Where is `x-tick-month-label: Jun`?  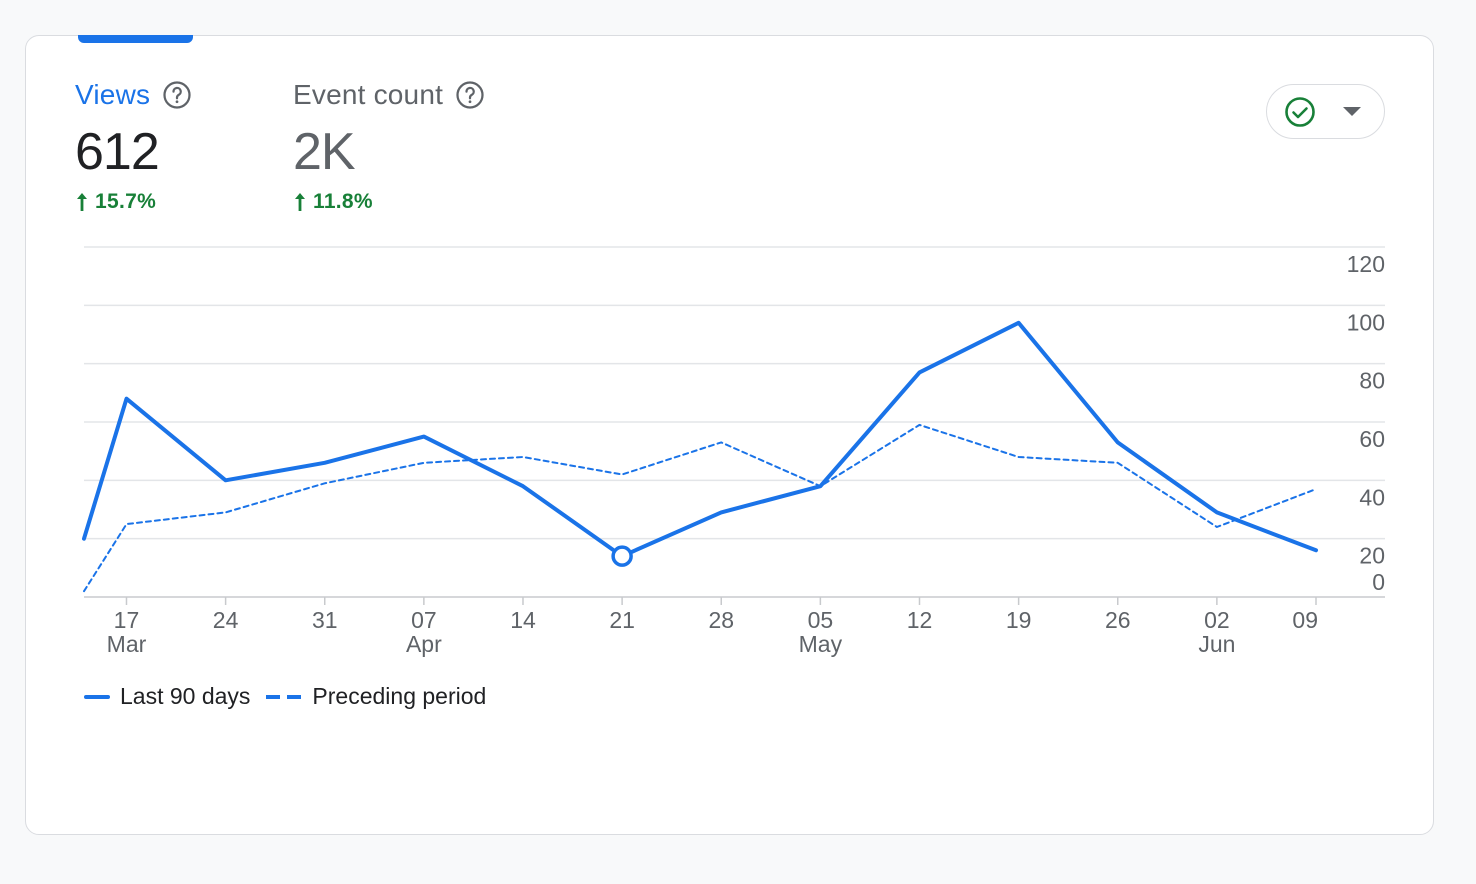 x-tick-month-label: Jun is located at coordinates (1216, 644).